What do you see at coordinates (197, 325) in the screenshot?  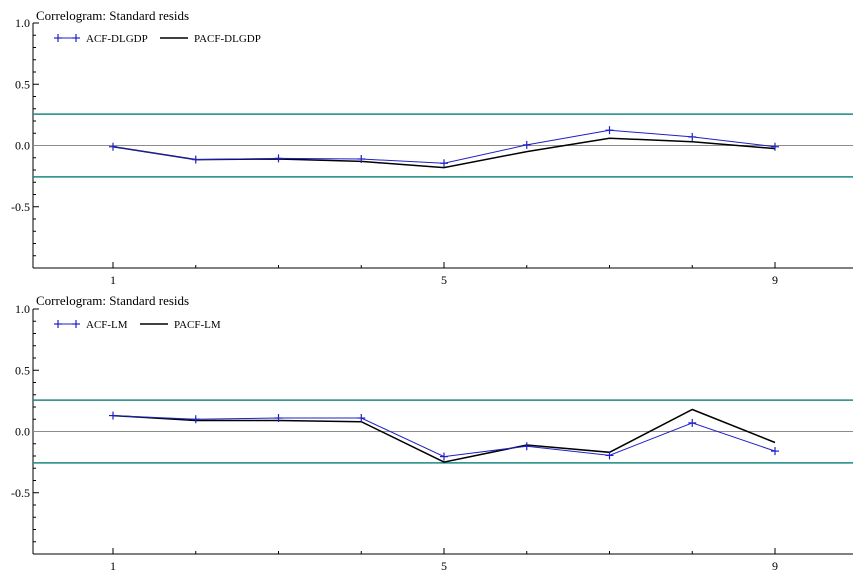 I see `legend-label-pacf: PACF-LM` at bounding box center [197, 325].